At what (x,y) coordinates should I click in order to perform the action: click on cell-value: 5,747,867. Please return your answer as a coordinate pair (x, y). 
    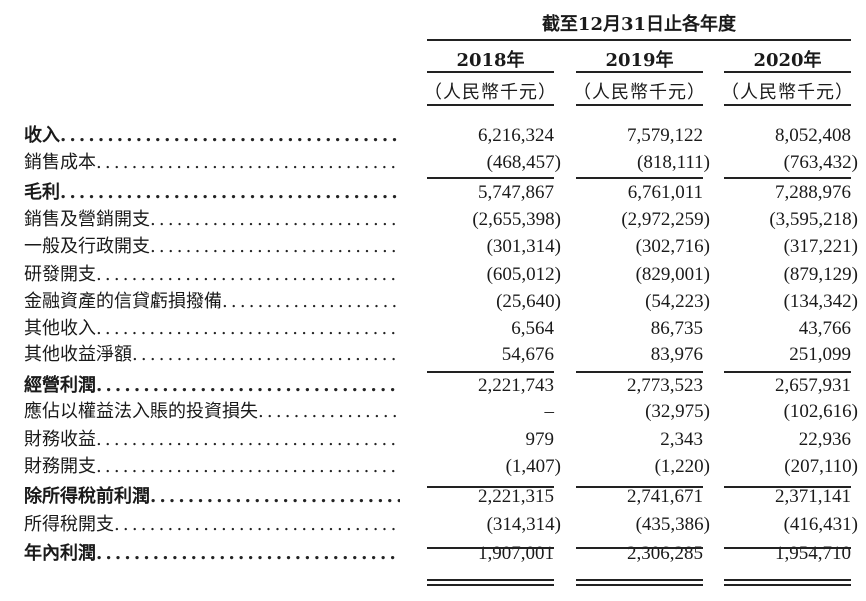
    Looking at the image, I should click on (516, 192).